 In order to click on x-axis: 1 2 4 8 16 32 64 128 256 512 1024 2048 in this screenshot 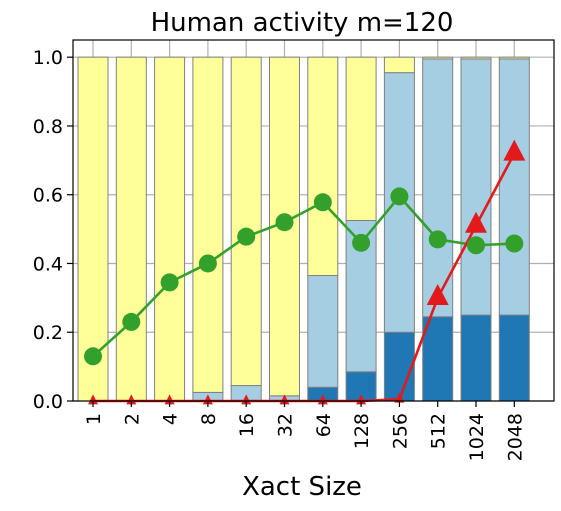, I will do `click(304, 431)`.